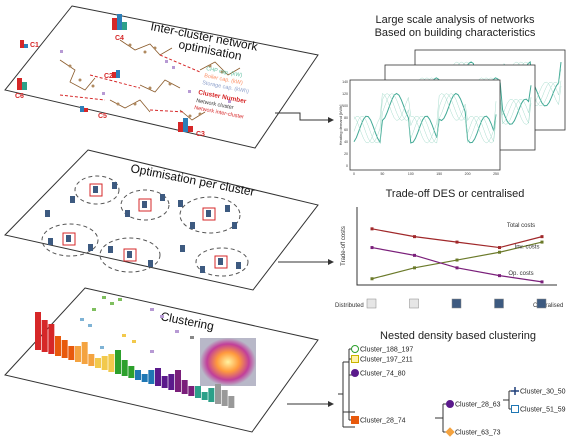 The width and height of the screenshot is (570, 448). I want to click on cluster-leaf-label: Cluster_51_59, so click(543, 410).